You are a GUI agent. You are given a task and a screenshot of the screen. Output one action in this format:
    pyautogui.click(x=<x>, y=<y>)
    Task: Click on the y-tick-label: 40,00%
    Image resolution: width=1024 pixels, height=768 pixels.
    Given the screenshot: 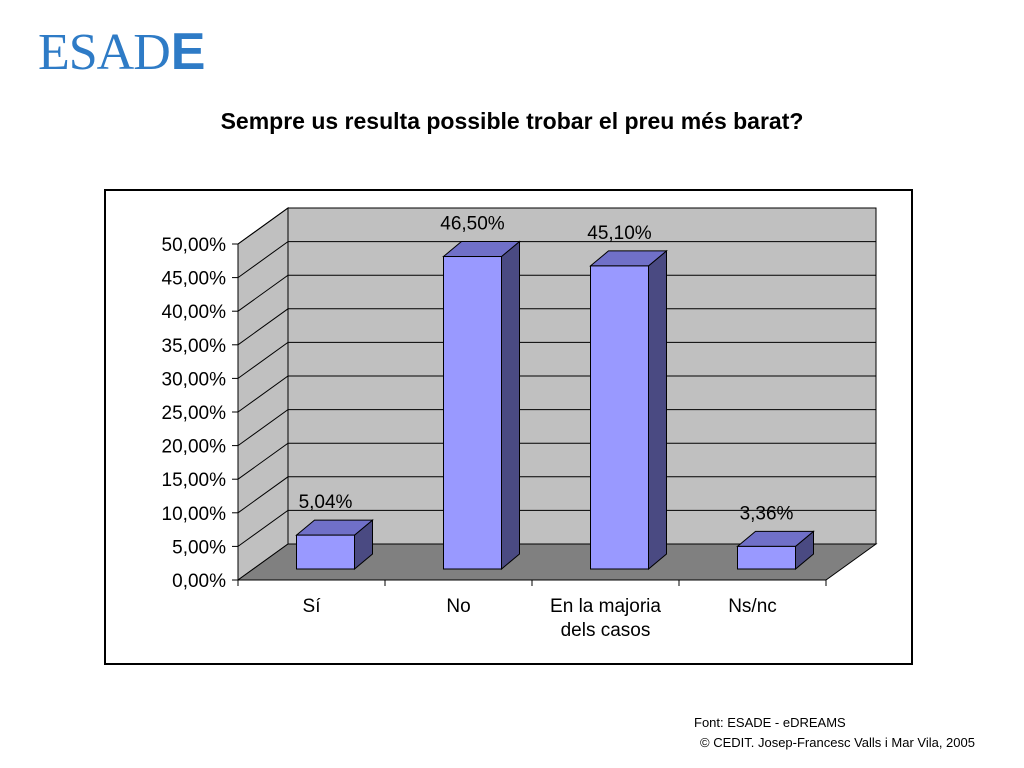 What is the action you would take?
    pyautogui.click(x=194, y=312)
    